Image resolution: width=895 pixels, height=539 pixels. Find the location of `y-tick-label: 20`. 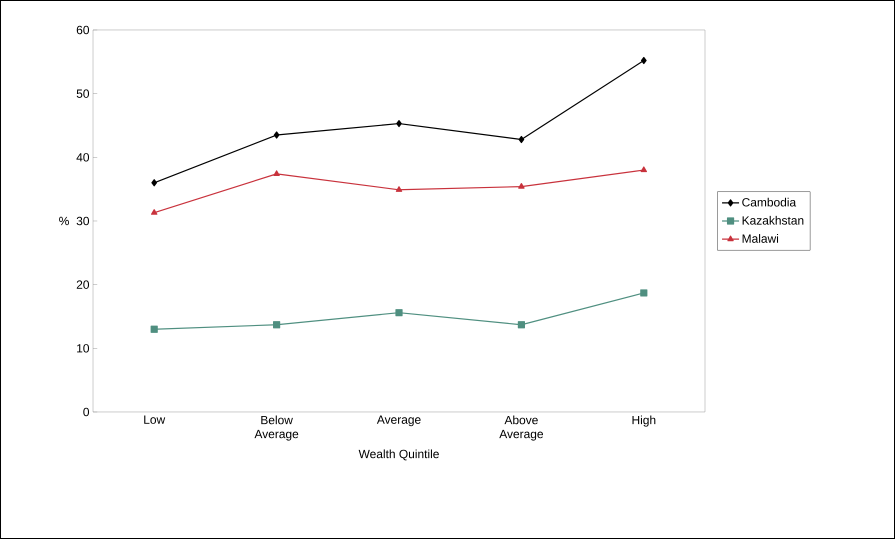

y-tick-label: 20 is located at coordinates (83, 284).